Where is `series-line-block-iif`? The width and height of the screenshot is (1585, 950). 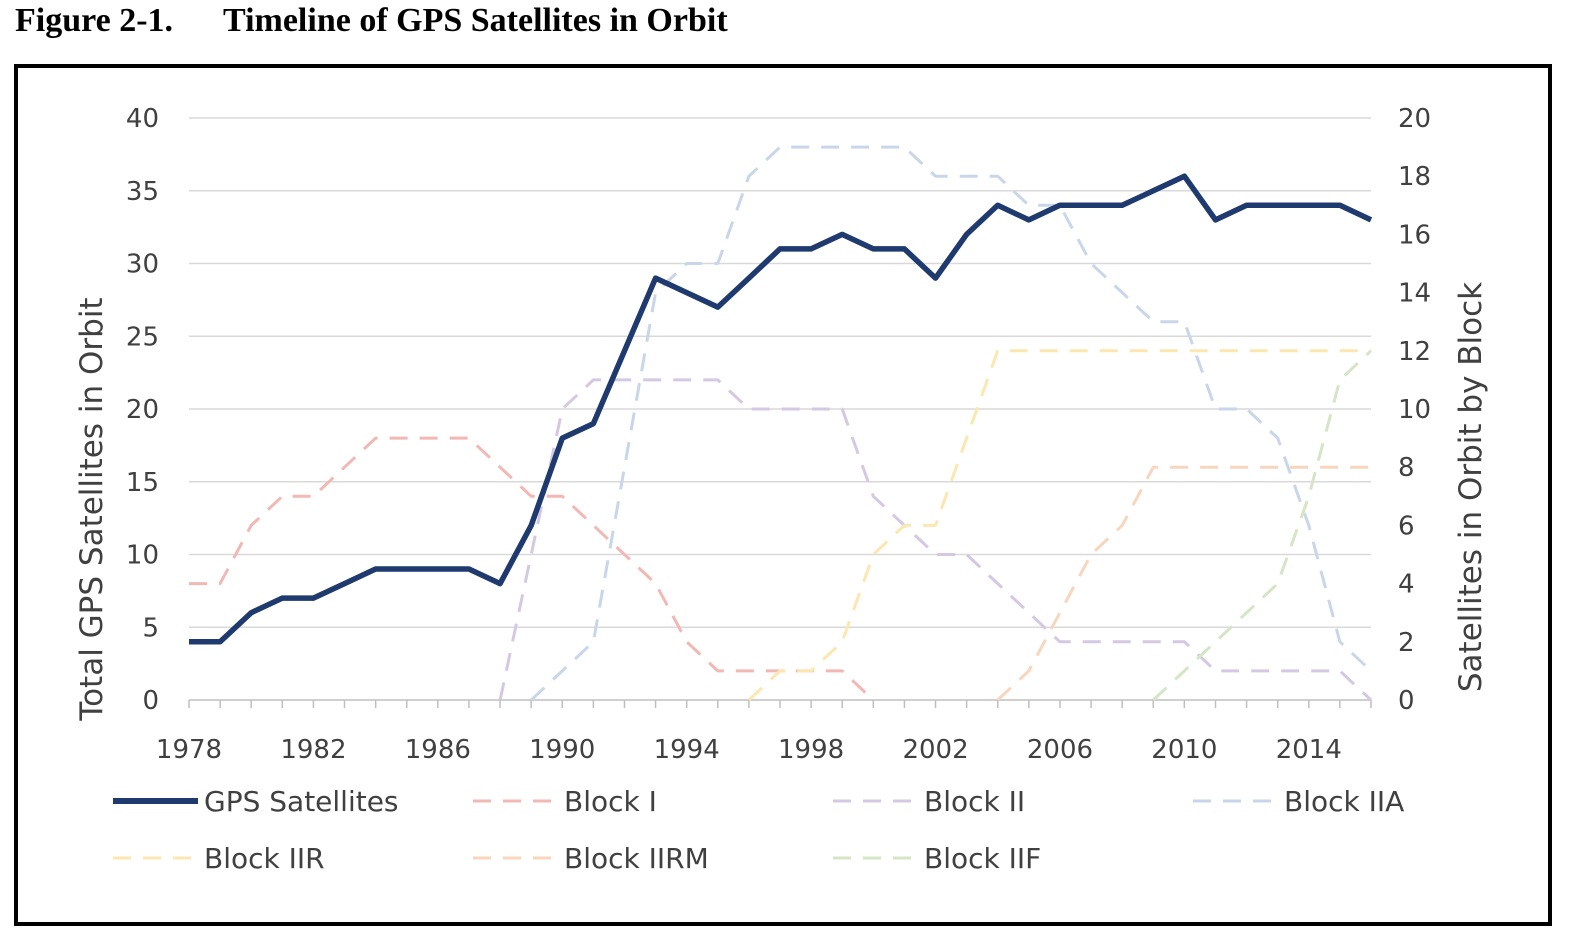 series-line-block-iif is located at coordinates (1262, 525).